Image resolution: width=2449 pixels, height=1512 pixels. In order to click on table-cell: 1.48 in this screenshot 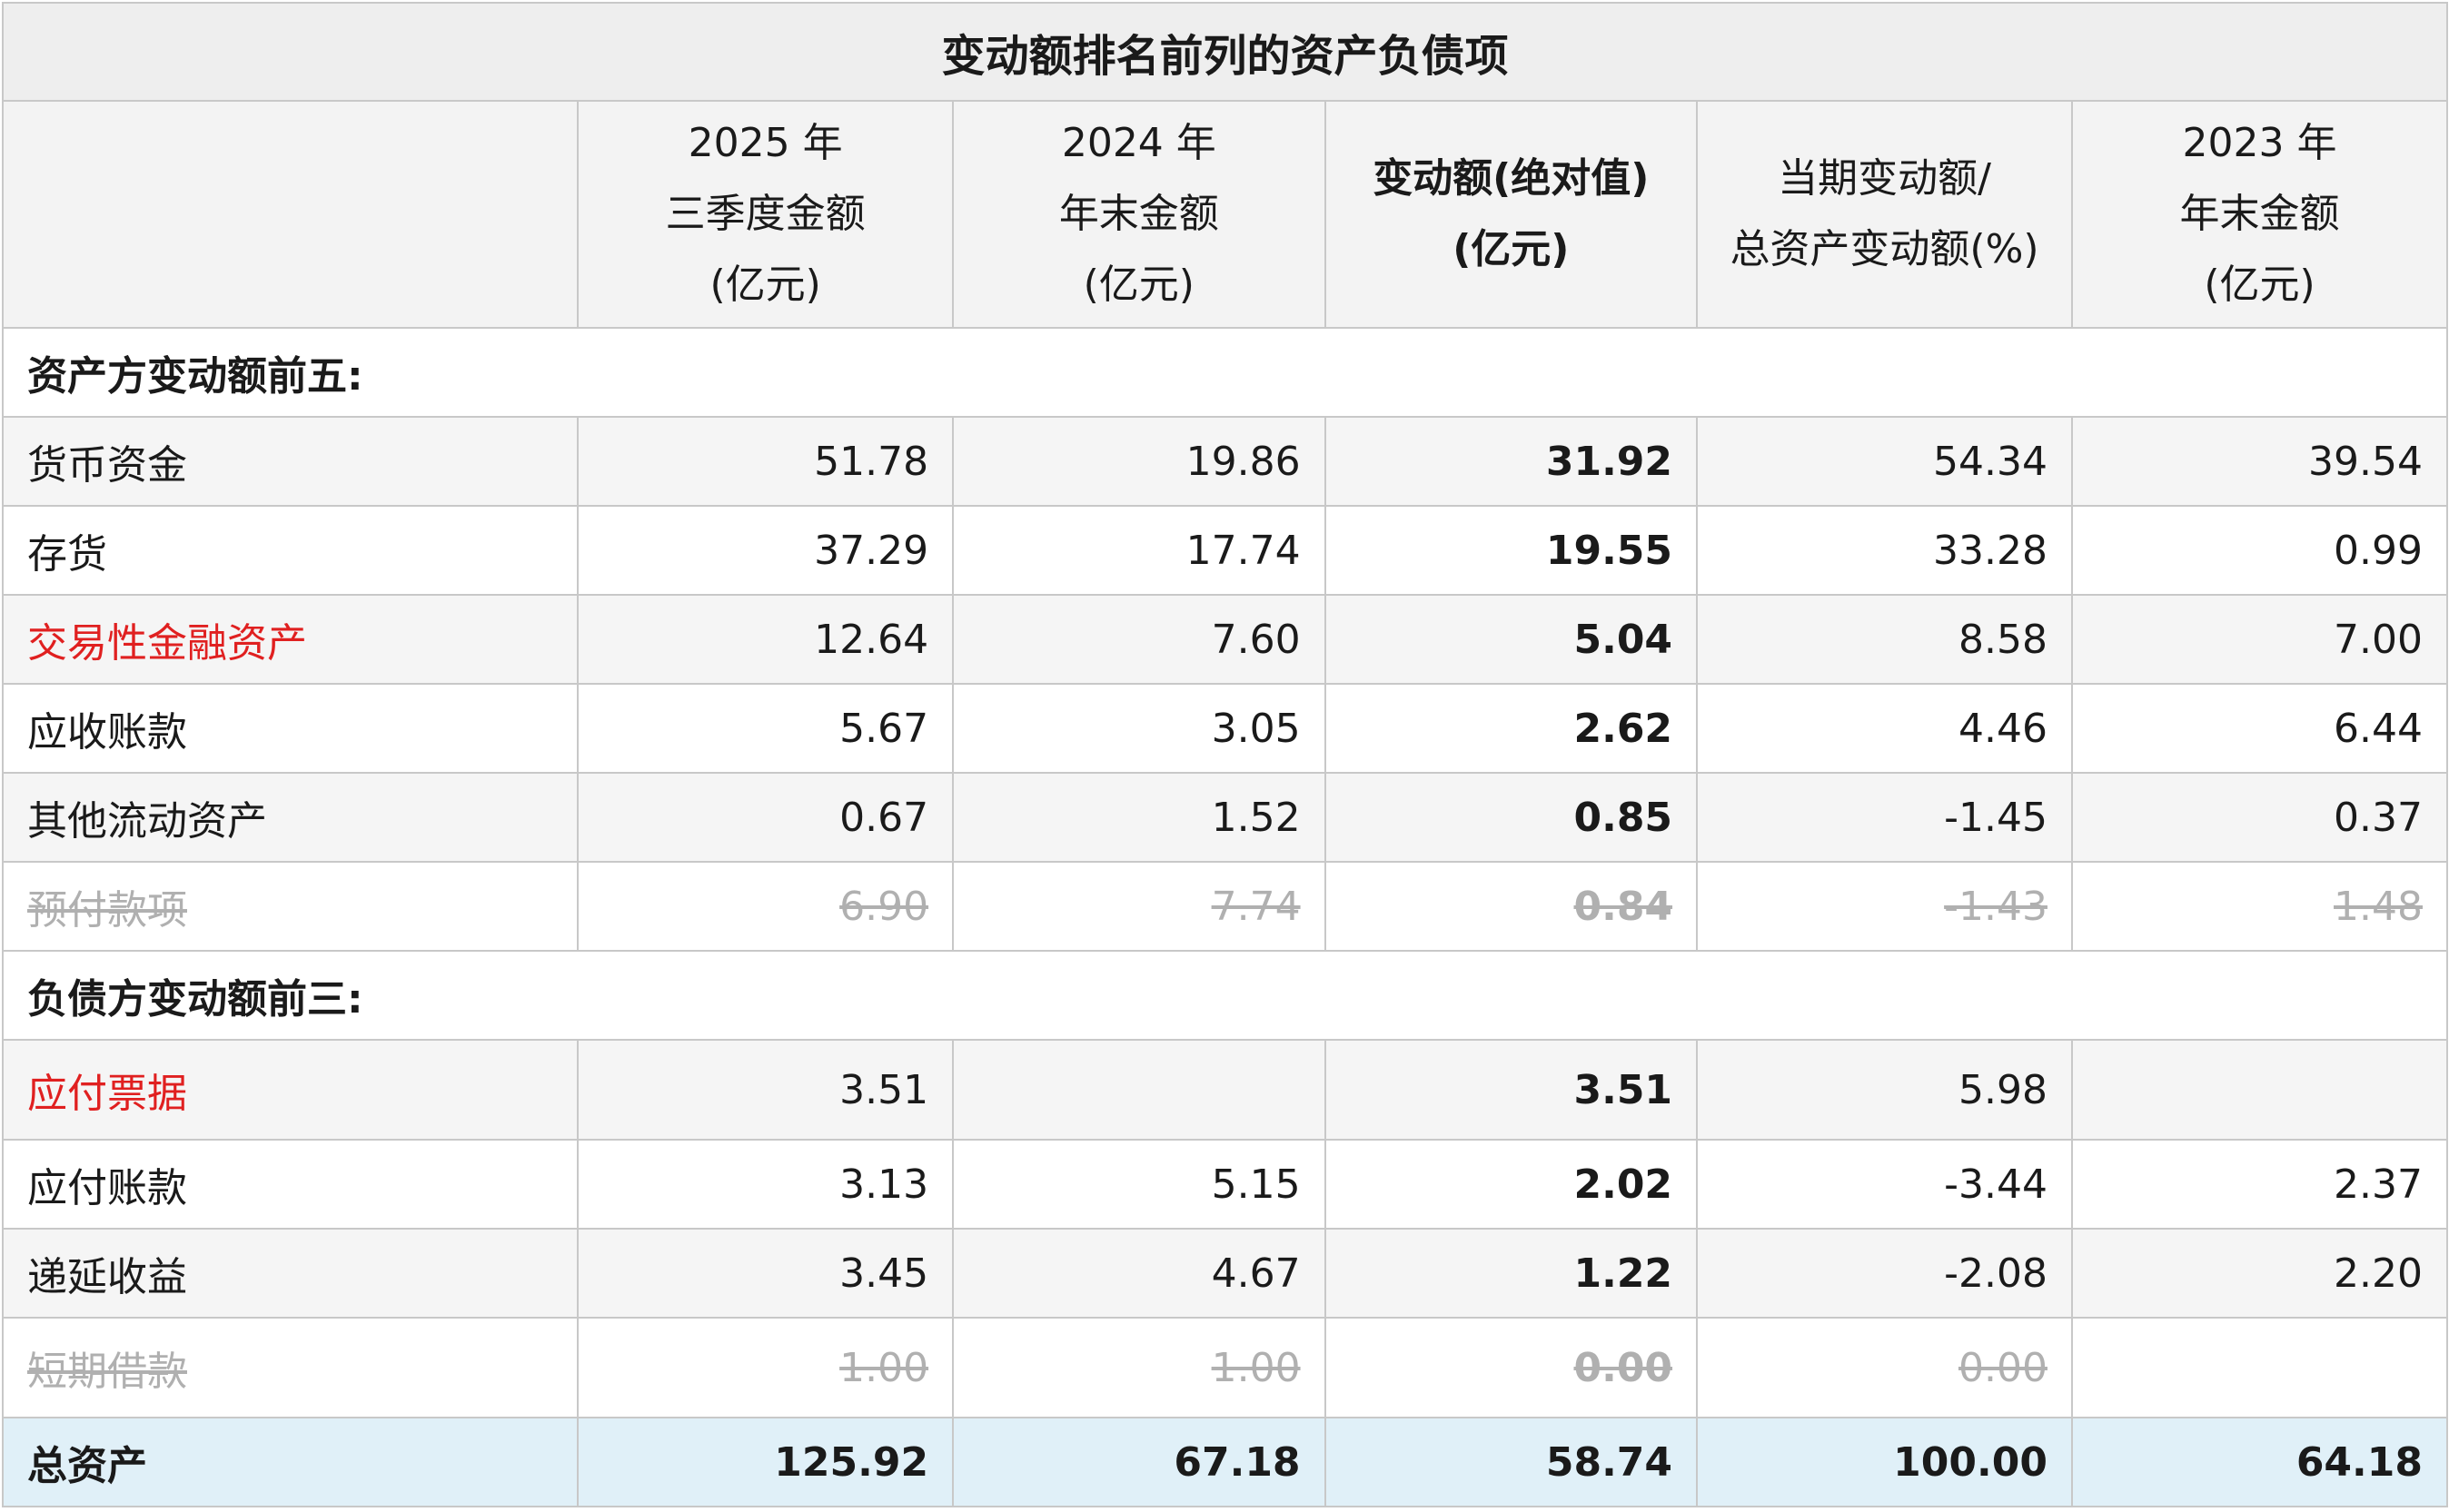, I will do `click(2259, 907)`.